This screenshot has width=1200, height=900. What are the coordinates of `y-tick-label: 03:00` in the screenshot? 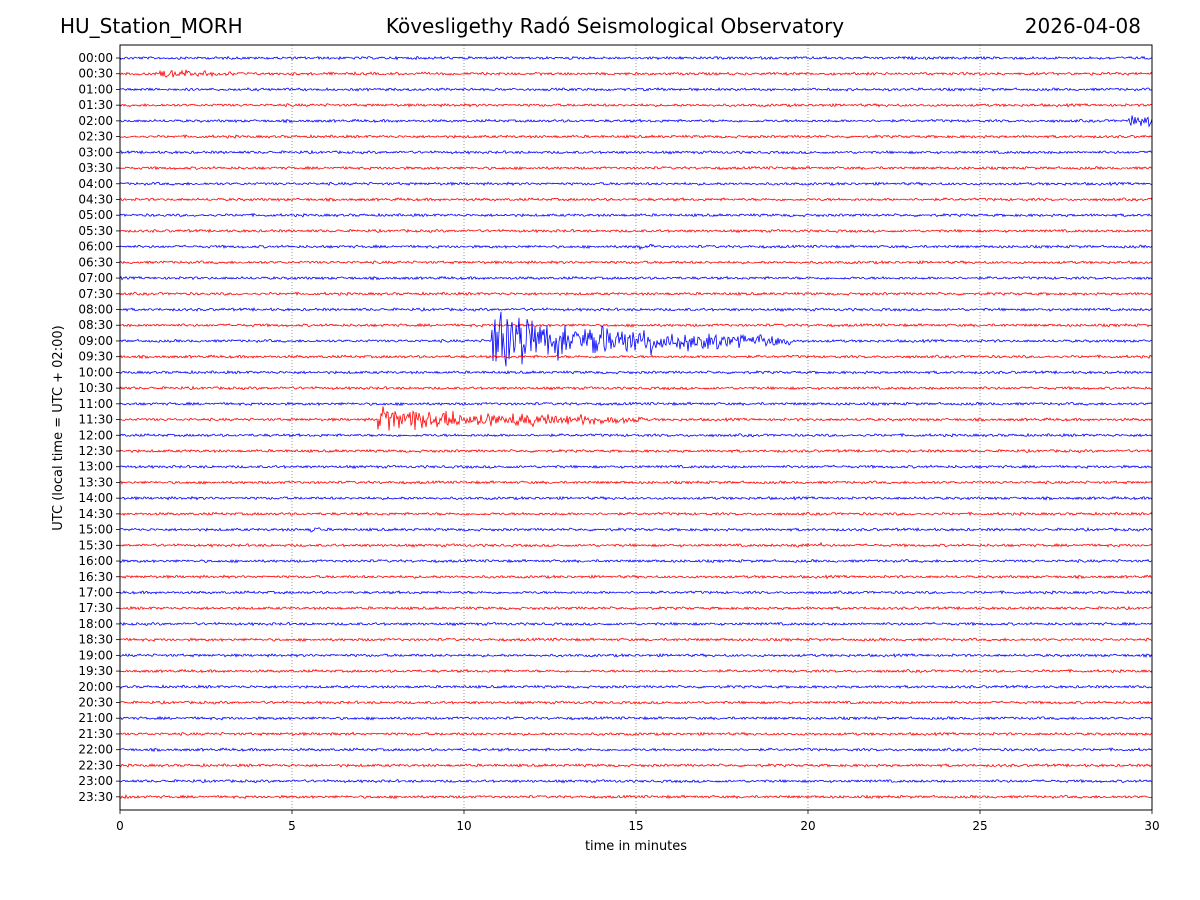 It's located at (95, 152).